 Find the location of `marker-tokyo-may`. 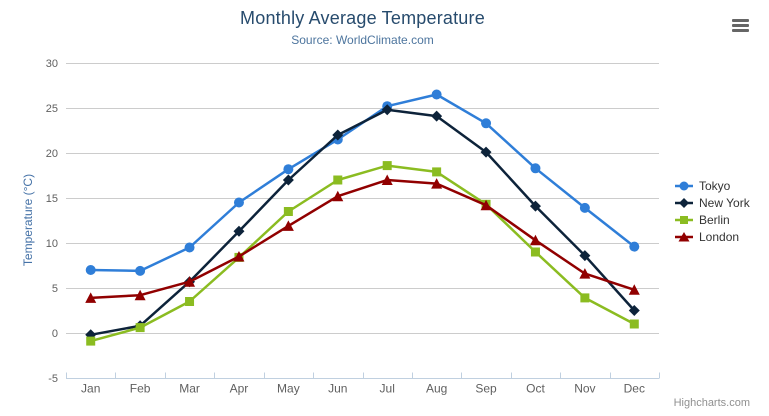

marker-tokyo-may is located at coordinates (288, 169).